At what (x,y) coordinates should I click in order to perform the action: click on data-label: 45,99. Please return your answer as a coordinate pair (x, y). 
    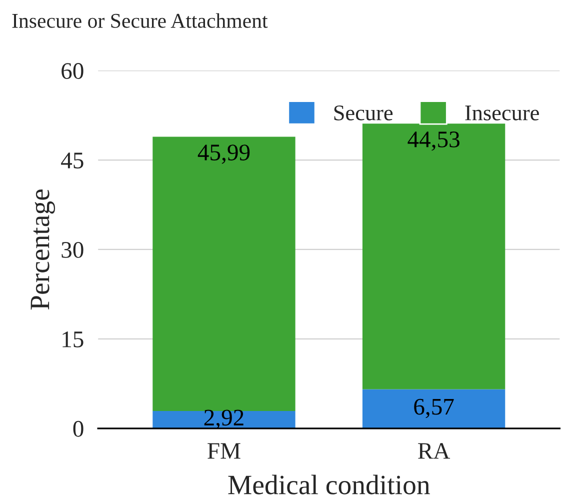
    Looking at the image, I should click on (224, 154).